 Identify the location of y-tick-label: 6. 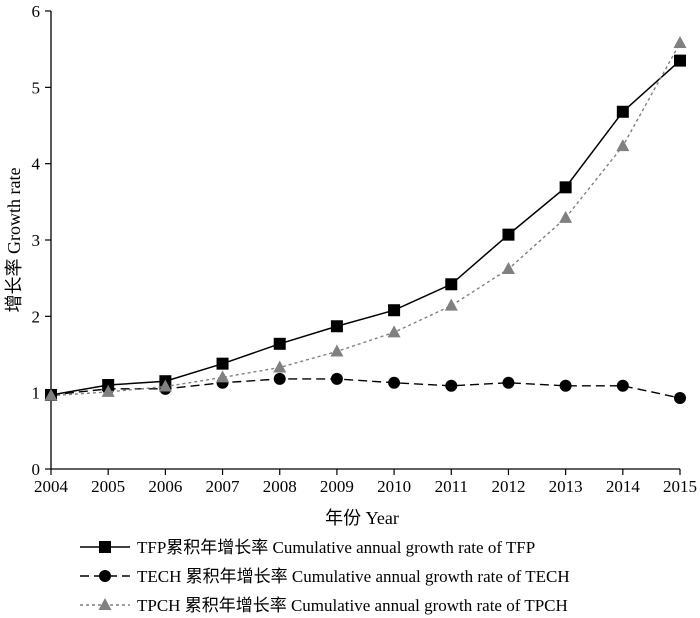
(36, 11).